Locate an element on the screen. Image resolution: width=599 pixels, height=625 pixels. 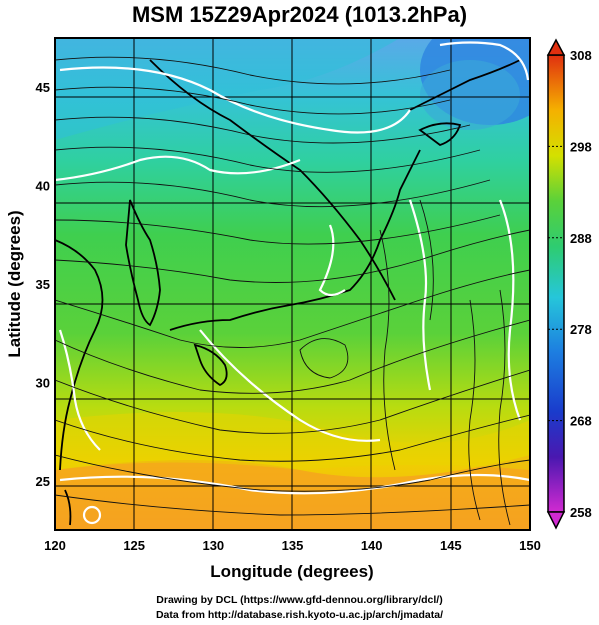
y-tick-label: 40 is located at coordinates (43, 186).